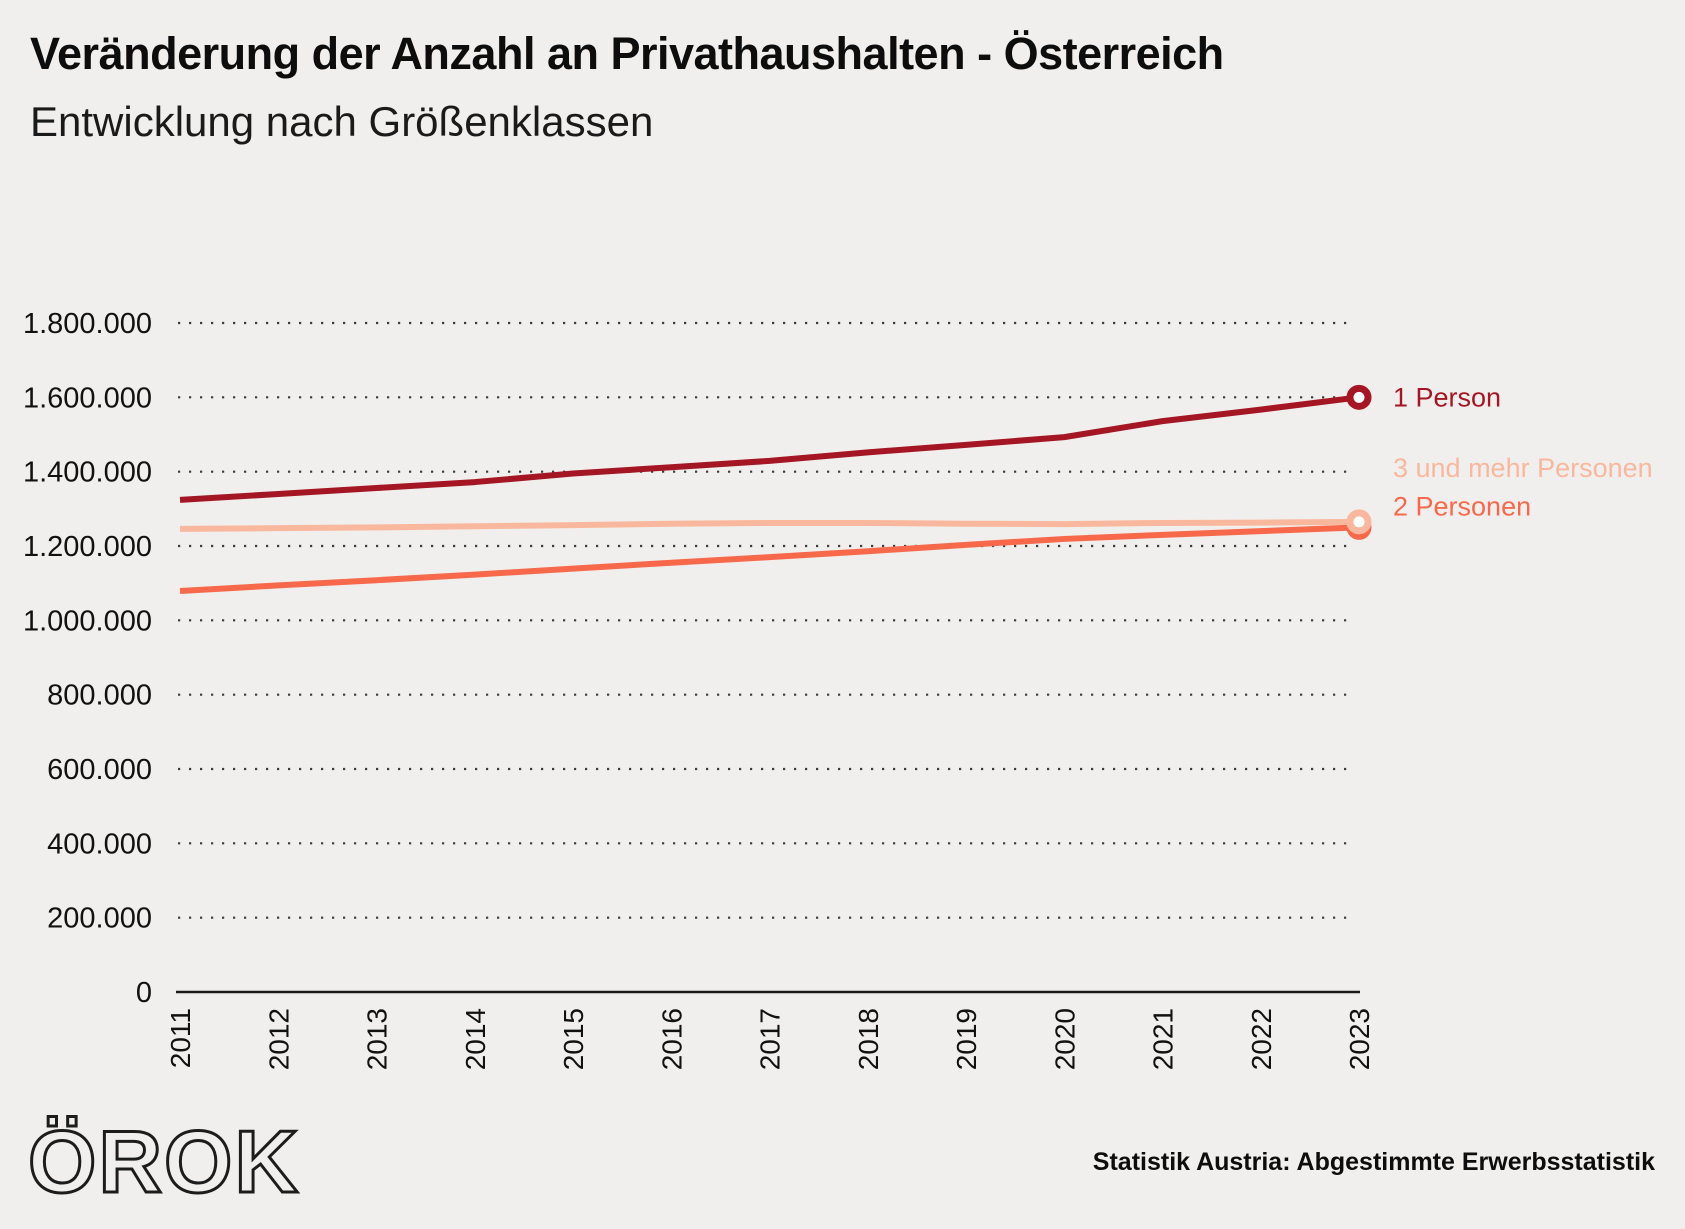 The height and width of the screenshot is (1229, 1685). Describe the element at coordinates (144, 993) in the screenshot. I see `y-tick-label: 0` at that location.